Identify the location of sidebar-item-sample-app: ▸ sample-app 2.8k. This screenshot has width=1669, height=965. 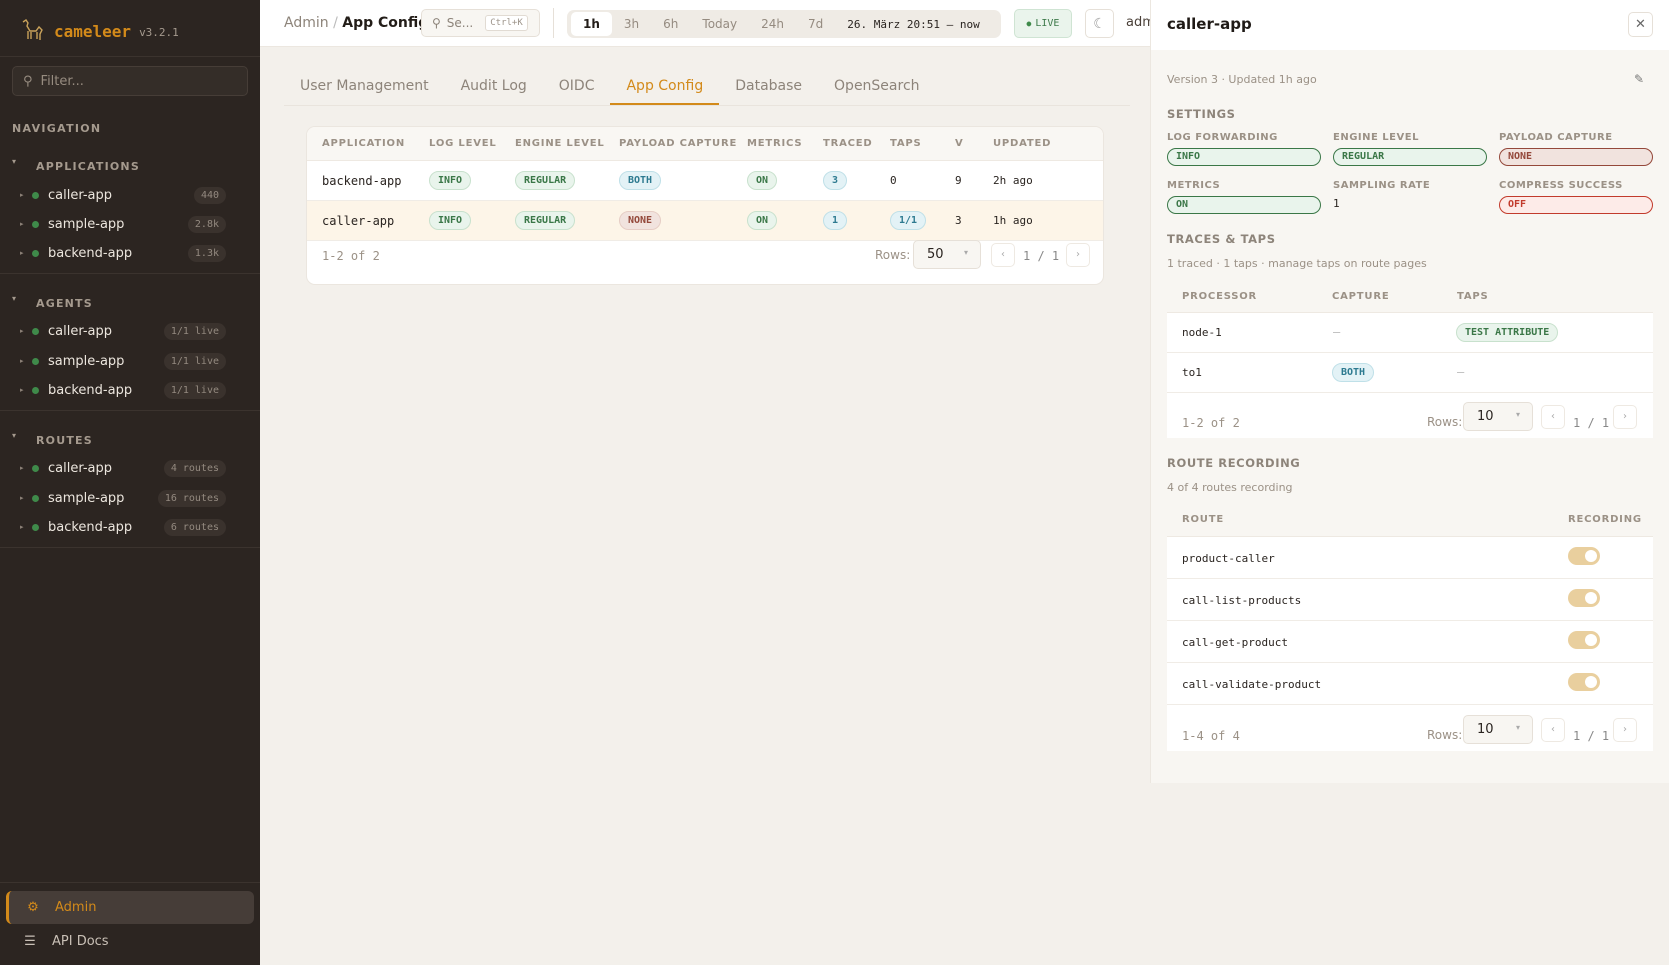
(123, 224).